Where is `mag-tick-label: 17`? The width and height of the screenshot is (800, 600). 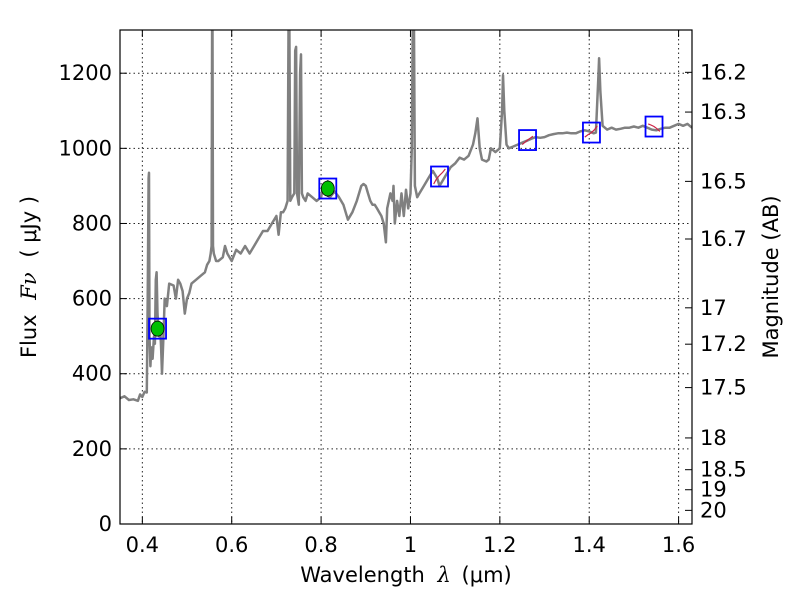
mag-tick-label: 17 is located at coordinates (713, 308).